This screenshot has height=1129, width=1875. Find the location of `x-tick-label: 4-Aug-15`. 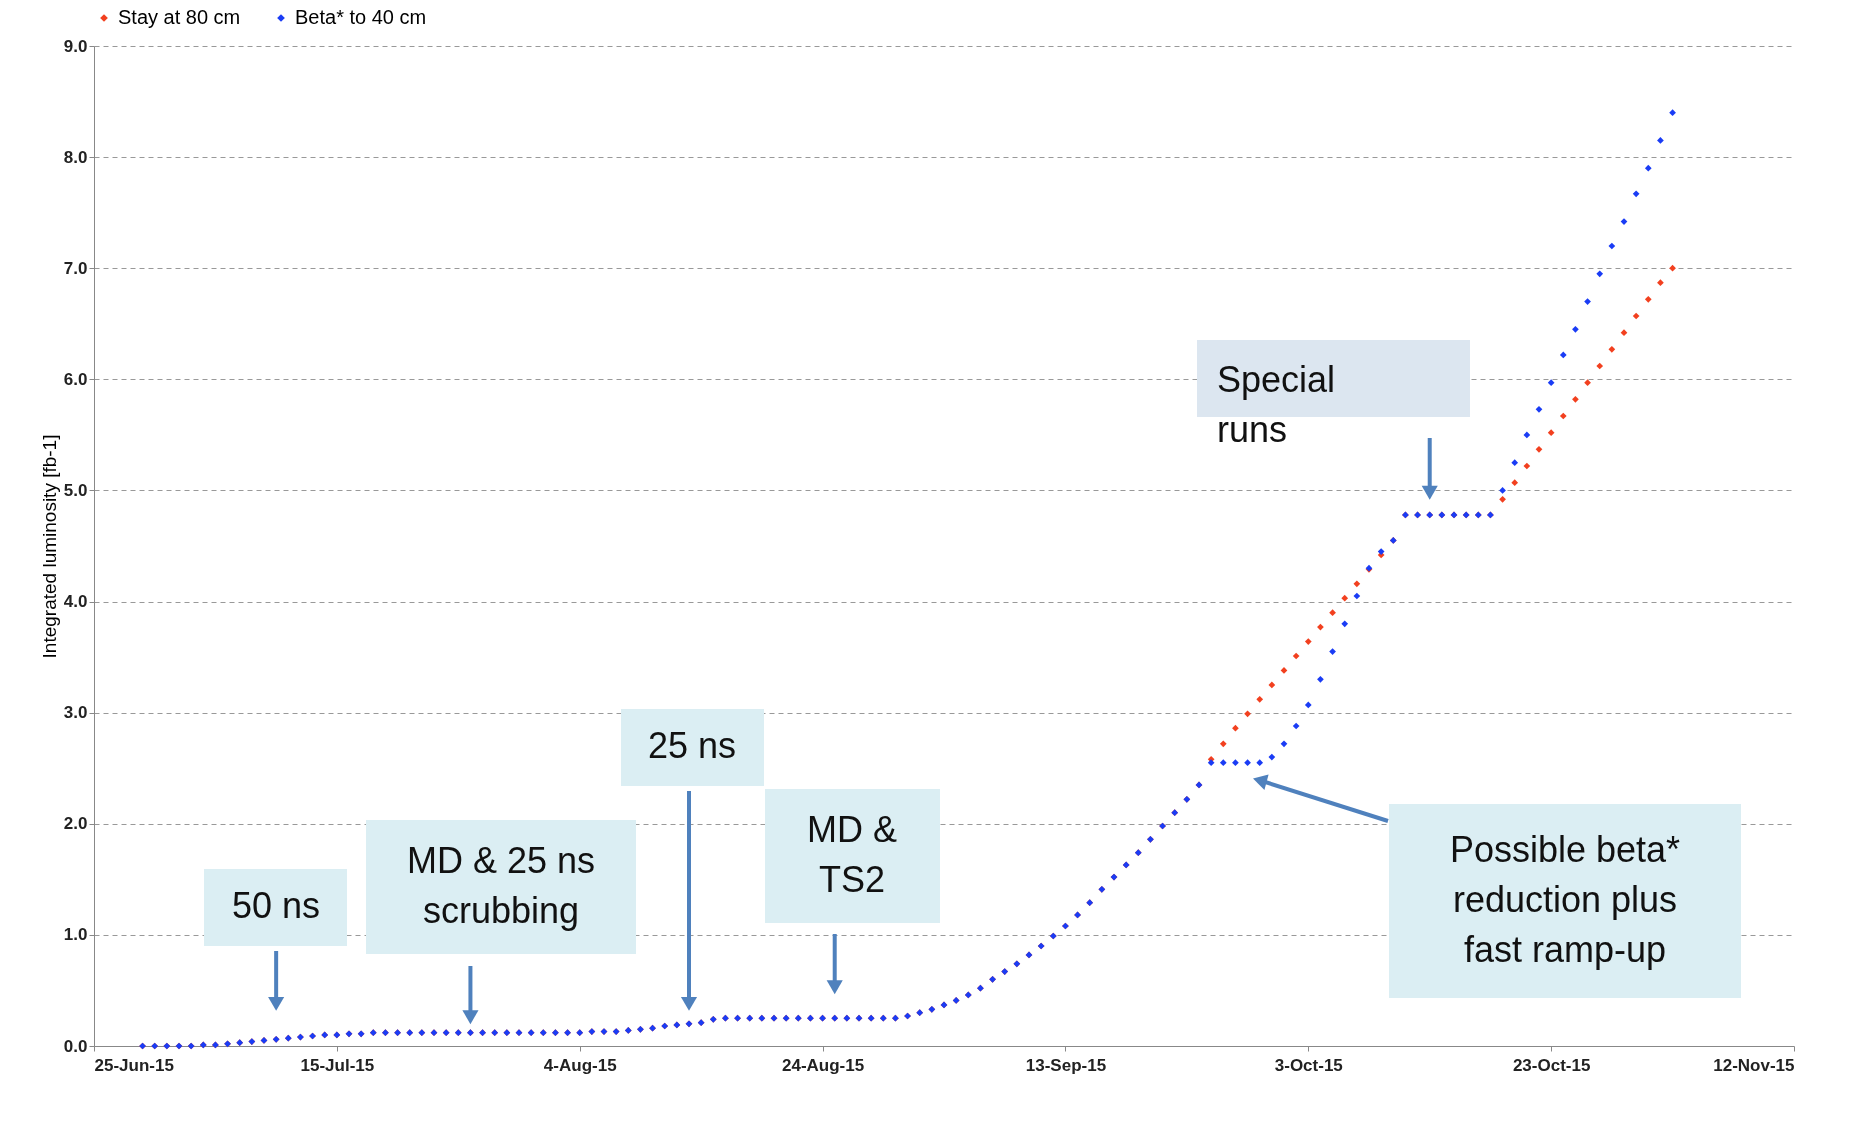

x-tick-label: 4-Aug-15 is located at coordinates (580, 1065).